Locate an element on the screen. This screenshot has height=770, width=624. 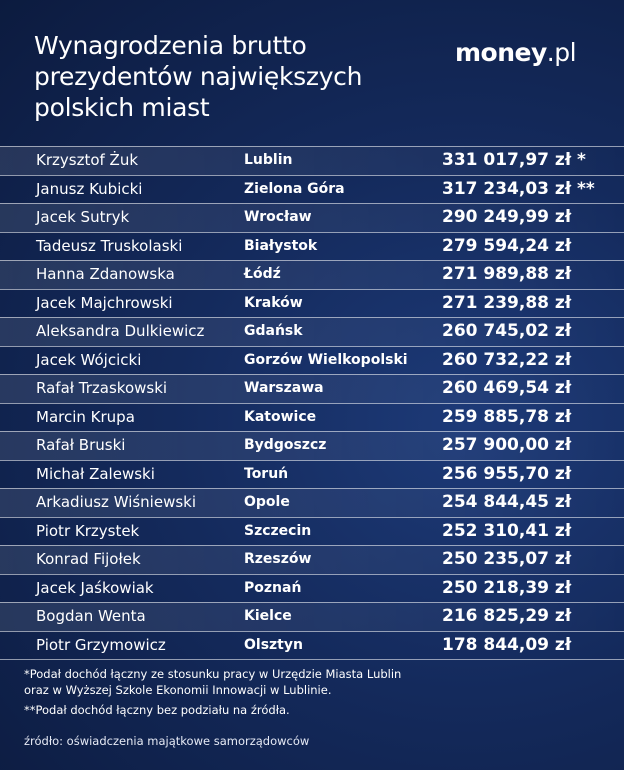
city-name: Warszawa is located at coordinates (284, 388).